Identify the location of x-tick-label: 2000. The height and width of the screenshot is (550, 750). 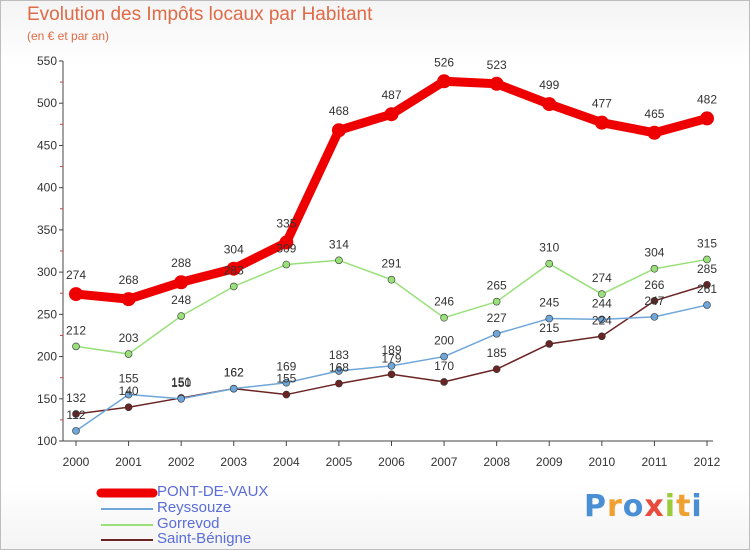
(76, 462).